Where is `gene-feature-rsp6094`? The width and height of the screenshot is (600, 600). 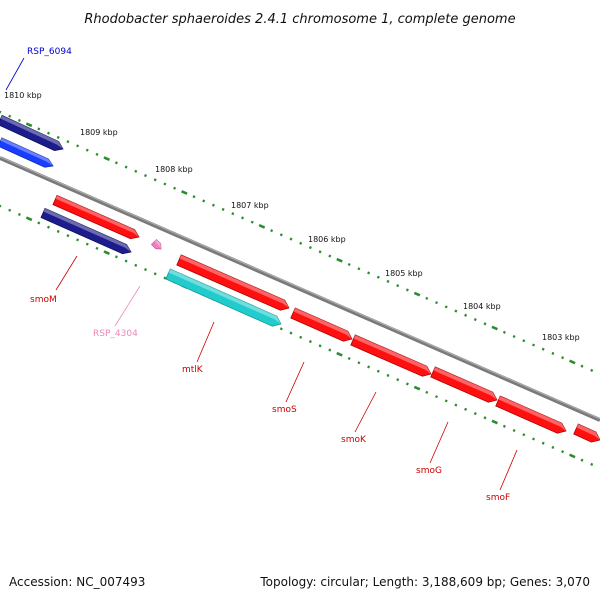
gene-feature-rsp6094 is located at coordinates (27, 152).